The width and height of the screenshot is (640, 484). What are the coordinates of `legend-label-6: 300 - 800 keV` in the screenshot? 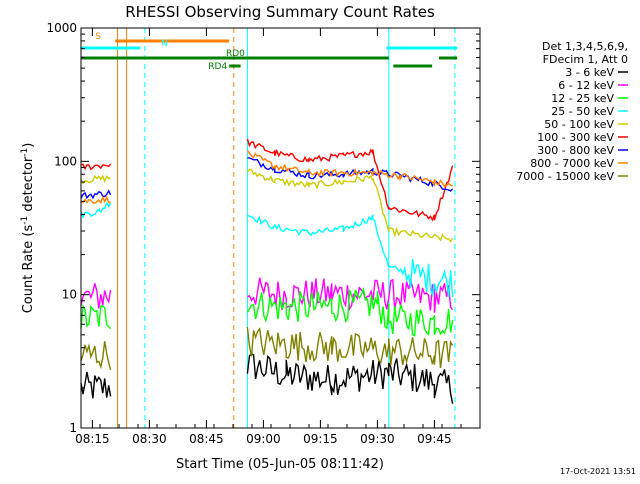 It's located at (575, 150).